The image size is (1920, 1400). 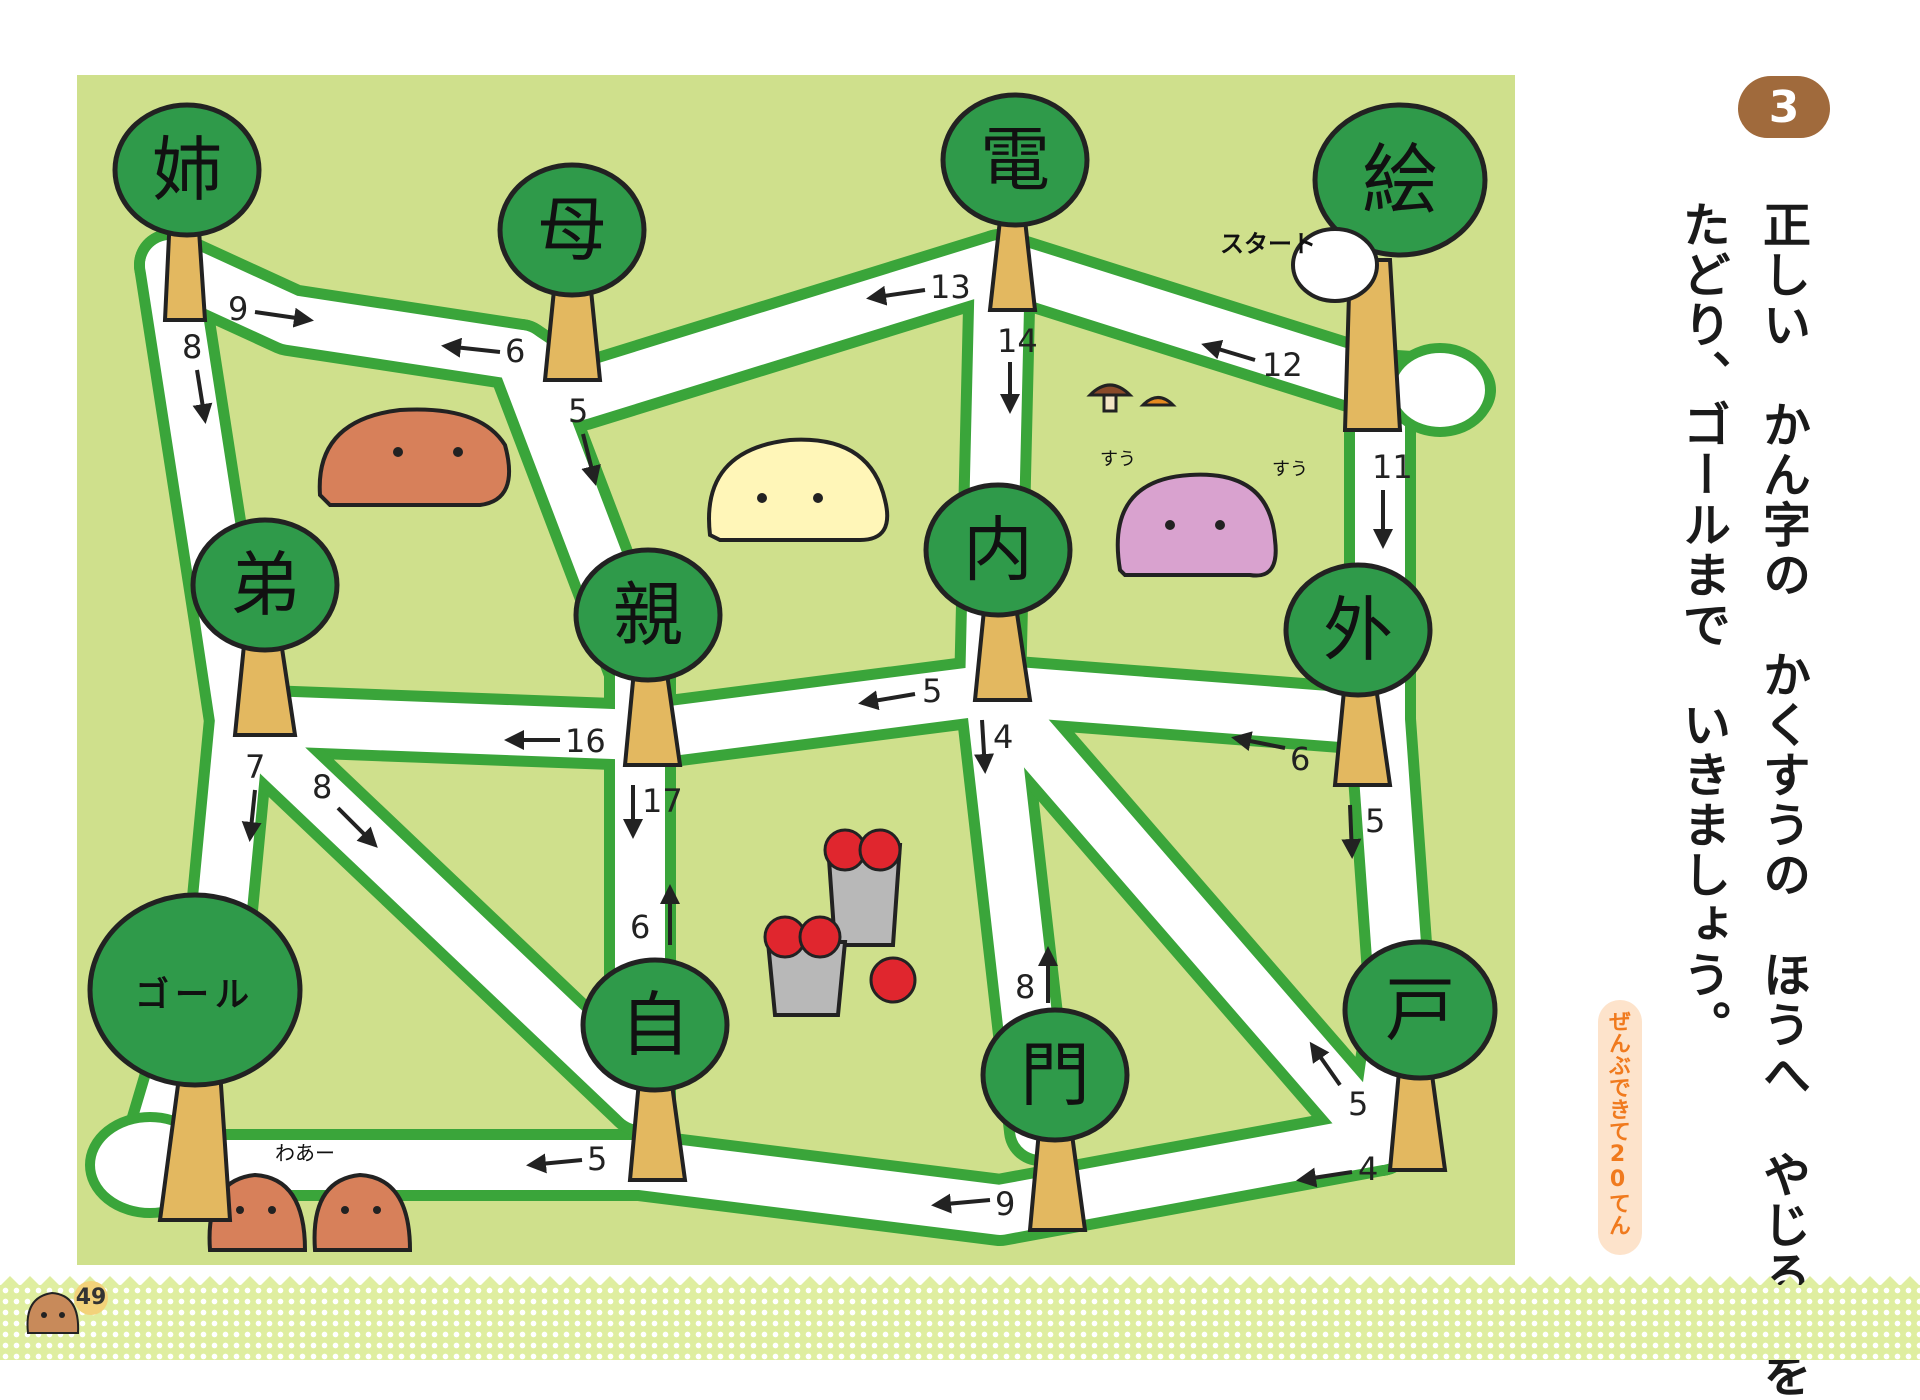 What do you see at coordinates (1055, 1075) in the screenshot?
I see `kanji-mon: 門` at bounding box center [1055, 1075].